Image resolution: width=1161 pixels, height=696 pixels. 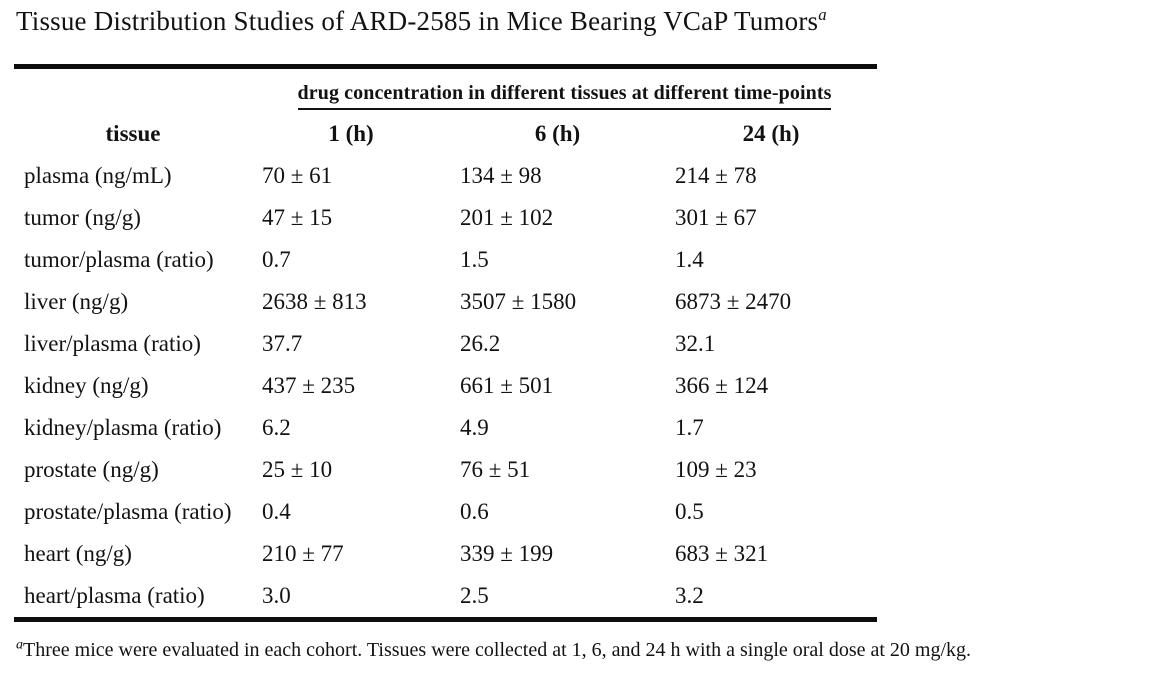 I want to click on table-row: prostate (ng/g) 25 ± 10 76 ± 51 109 ± 23, so click(x=445, y=470).